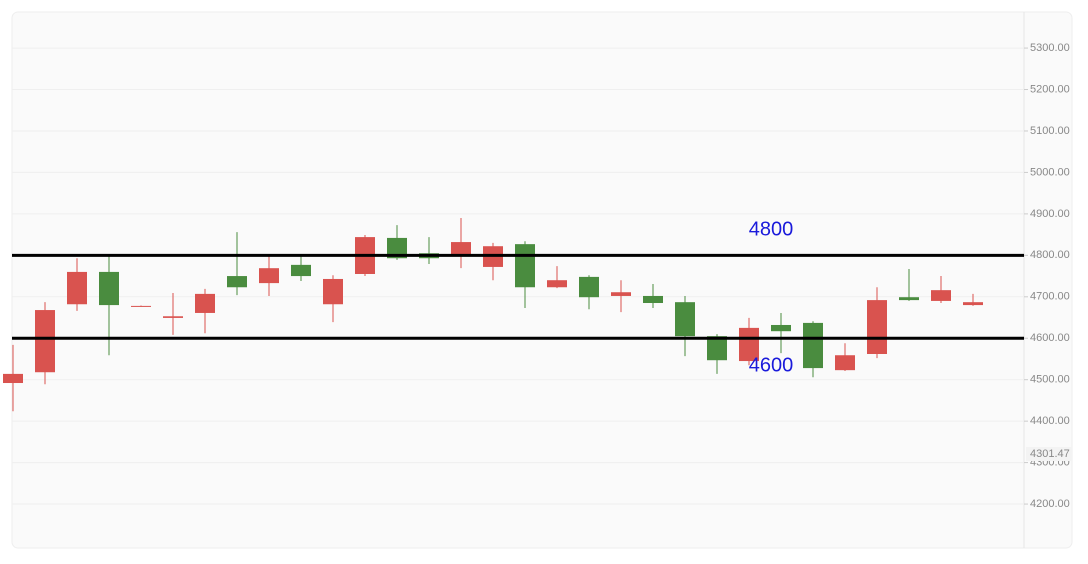 The image size is (1088, 564). Describe the element at coordinates (1050, 421) in the screenshot. I see `y-tick-label: 4400.00` at that location.